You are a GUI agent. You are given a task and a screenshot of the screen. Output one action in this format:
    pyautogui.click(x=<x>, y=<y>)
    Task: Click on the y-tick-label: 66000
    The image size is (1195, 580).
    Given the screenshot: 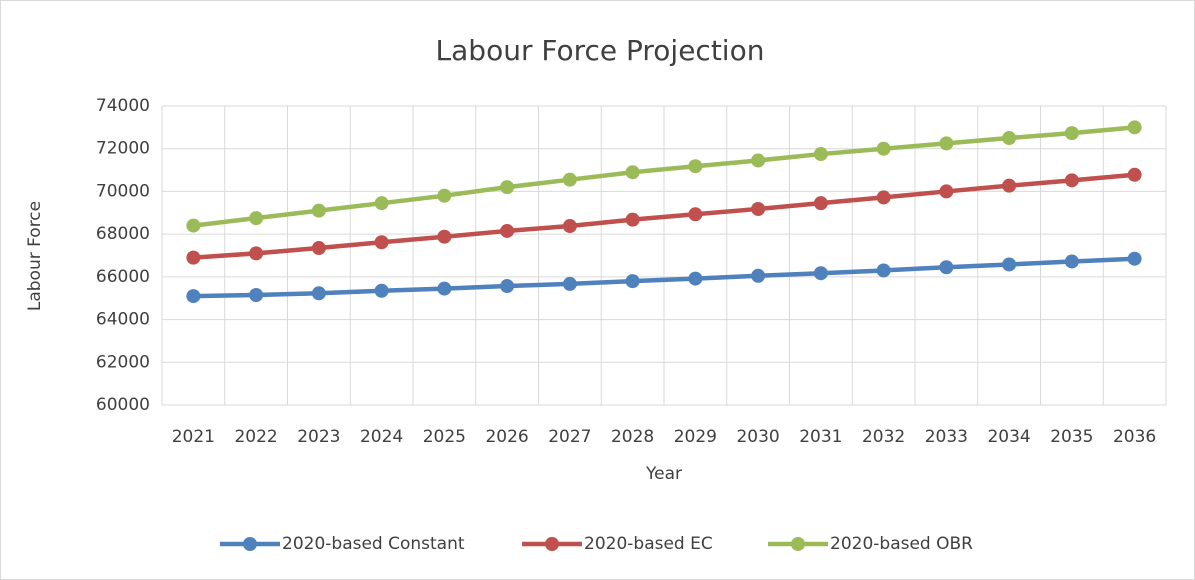 What is the action you would take?
    pyautogui.click(x=123, y=277)
    